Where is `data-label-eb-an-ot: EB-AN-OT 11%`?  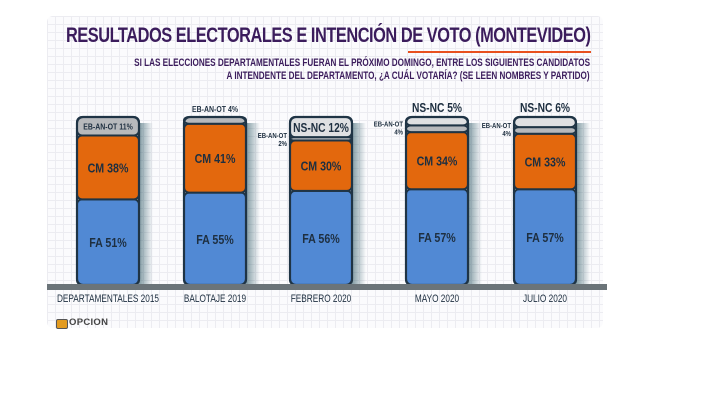
data-label-eb-an-ot: EB-AN-OT 11% is located at coordinates (108, 127).